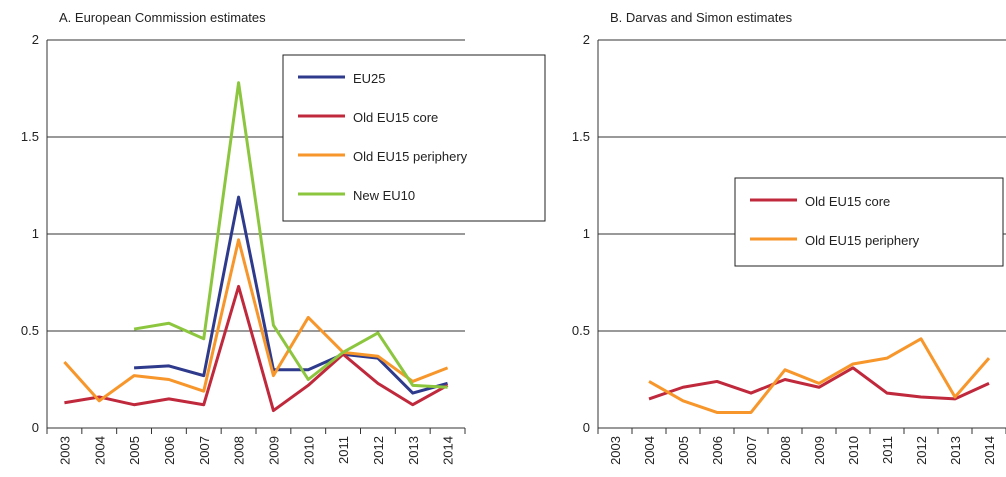 This screenshot has height=477, width=1006. Describe the element at coordinates (869, 222) in the screenshot. I see `legend-box` at that location.